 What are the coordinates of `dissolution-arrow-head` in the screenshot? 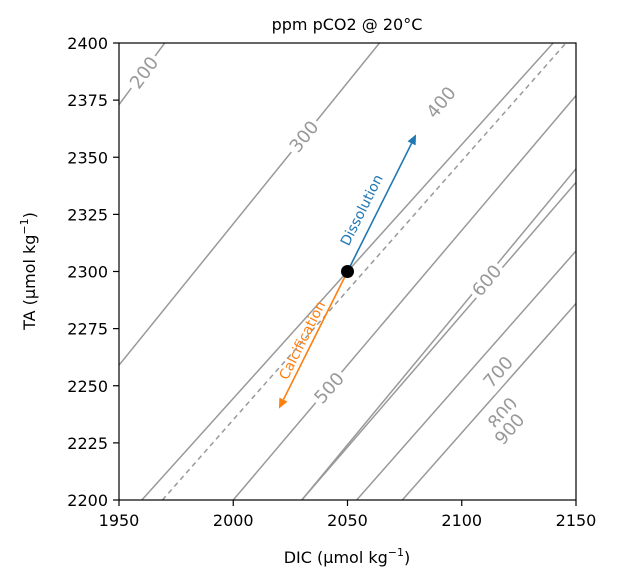 It's located at (412, 140).